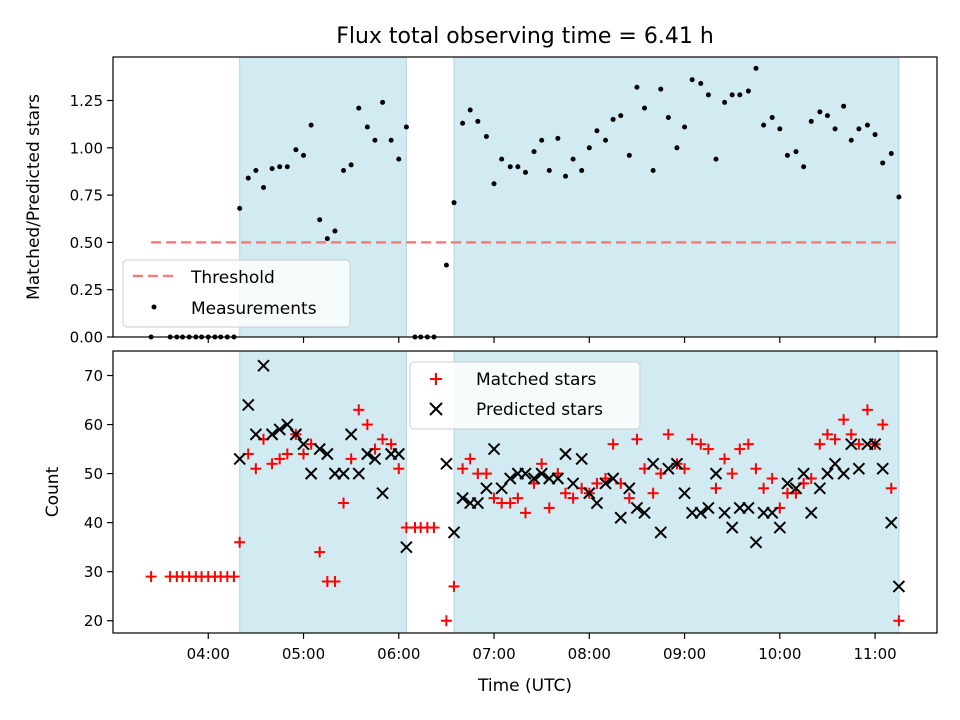  Describe the element at coordinates (536, 380) in the screenshot. I see `matched-legend-label: Matched stars` at that location.